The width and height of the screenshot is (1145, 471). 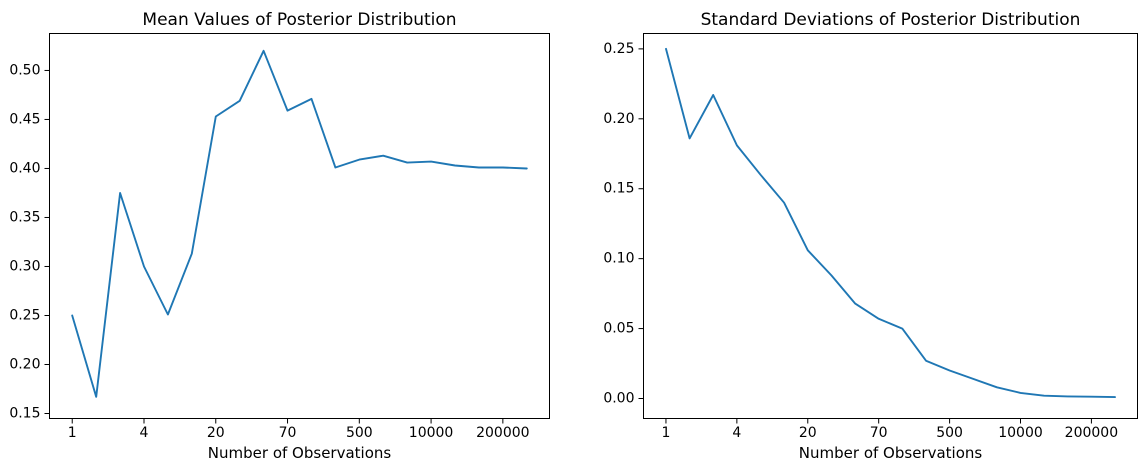 I want to click on y-tick-label: 0.10, so click(x=618, y=259).